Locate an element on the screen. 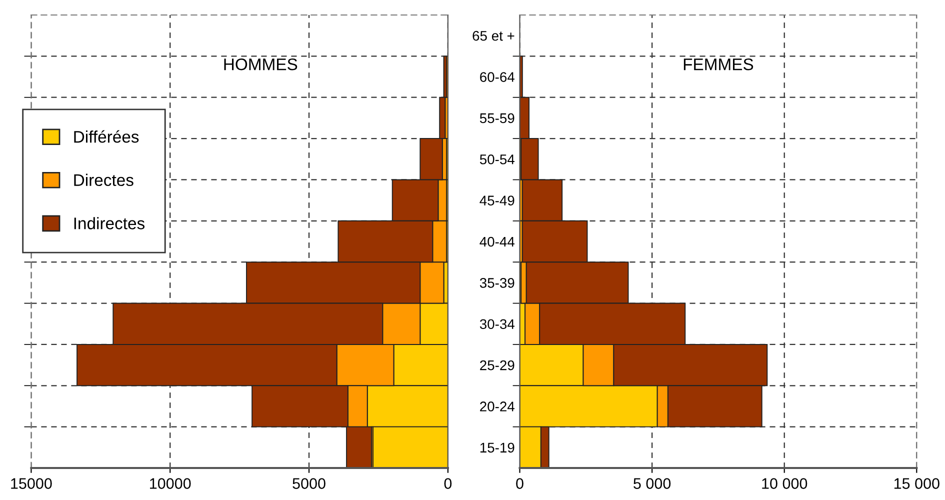 This screenshot has height=500, width=945. x-tick-label: 15 000 is located at coordinates (917, 483).